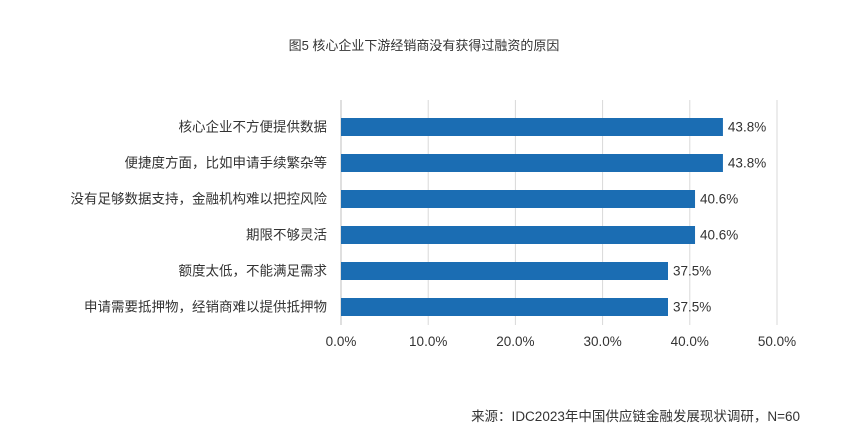 The height and width of the screenshot is (444, 847). I want to click on category-label: 核心企业不方便提供数据, so click(253, 127).